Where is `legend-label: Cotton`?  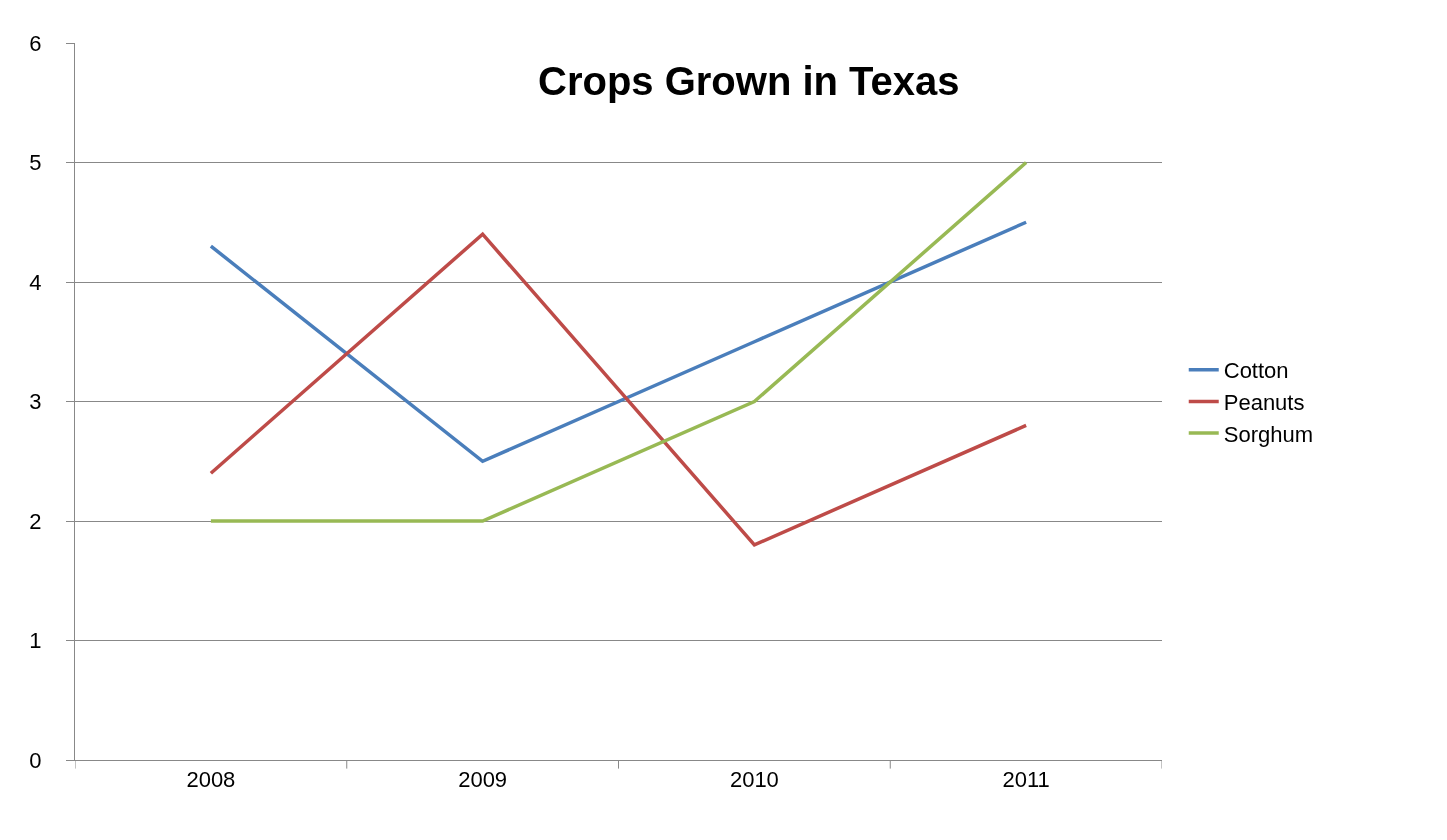
legend-label: Cotton is located at coordinates (1256, 371).